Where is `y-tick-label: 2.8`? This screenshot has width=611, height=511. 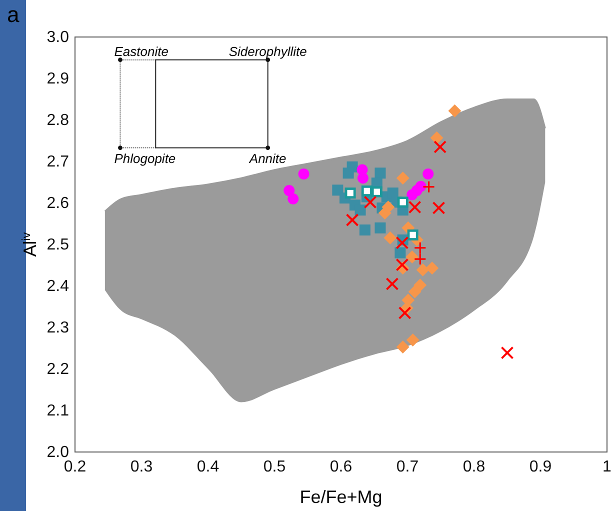
y-tick-label: 2.8 is located at coordinates (58, 121).